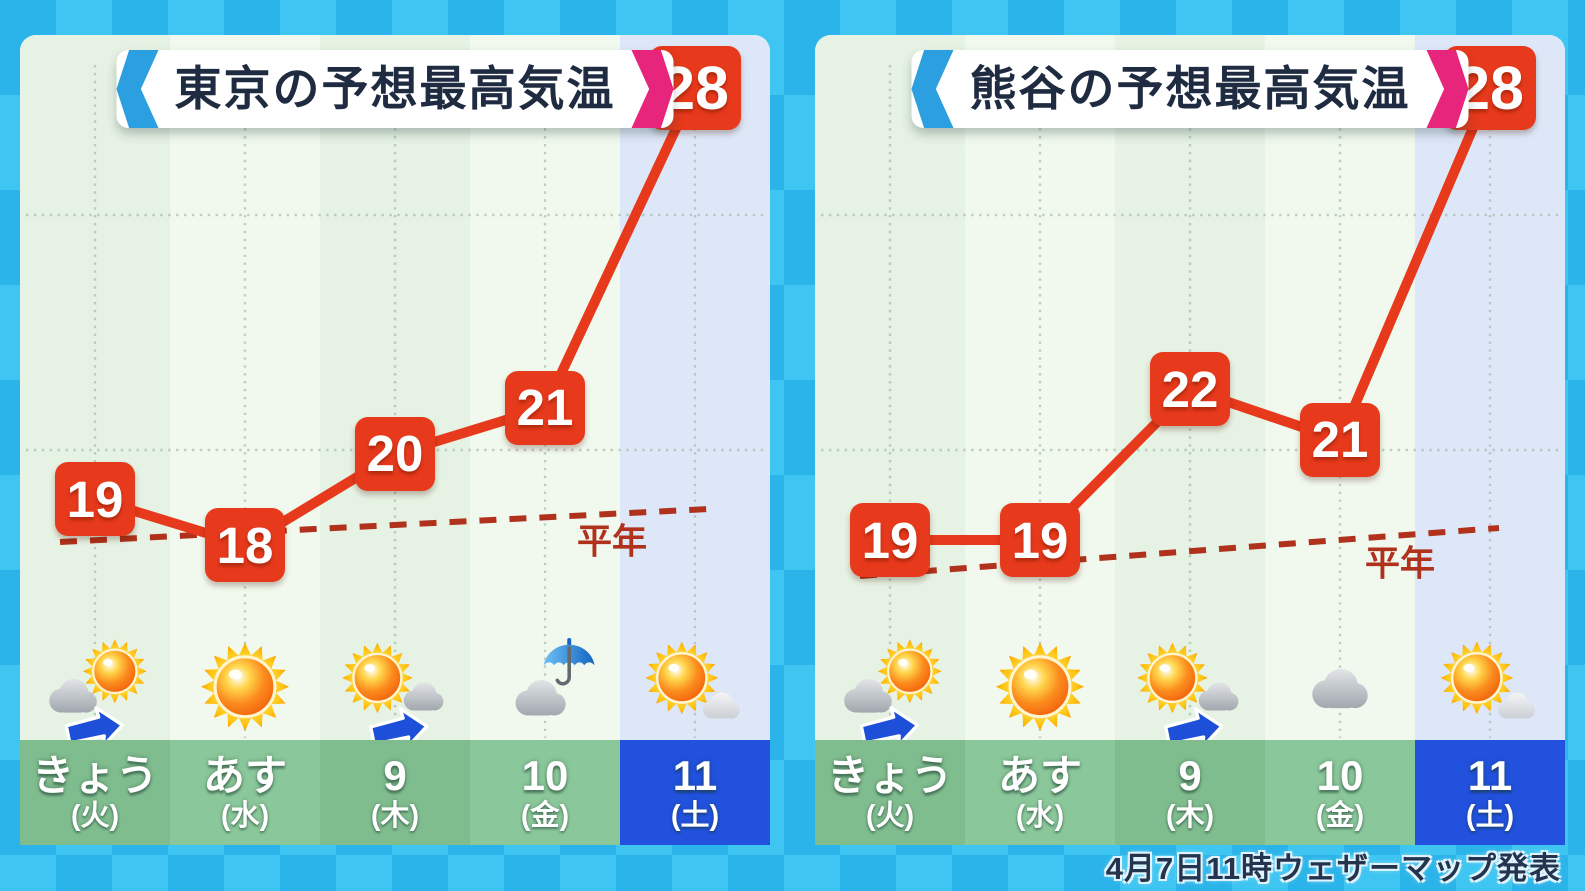 Image resolution: width=1585 pixels, height=891 pixels. I want to click on panel-title: 東京の予想最高気温, so click(395, 88).